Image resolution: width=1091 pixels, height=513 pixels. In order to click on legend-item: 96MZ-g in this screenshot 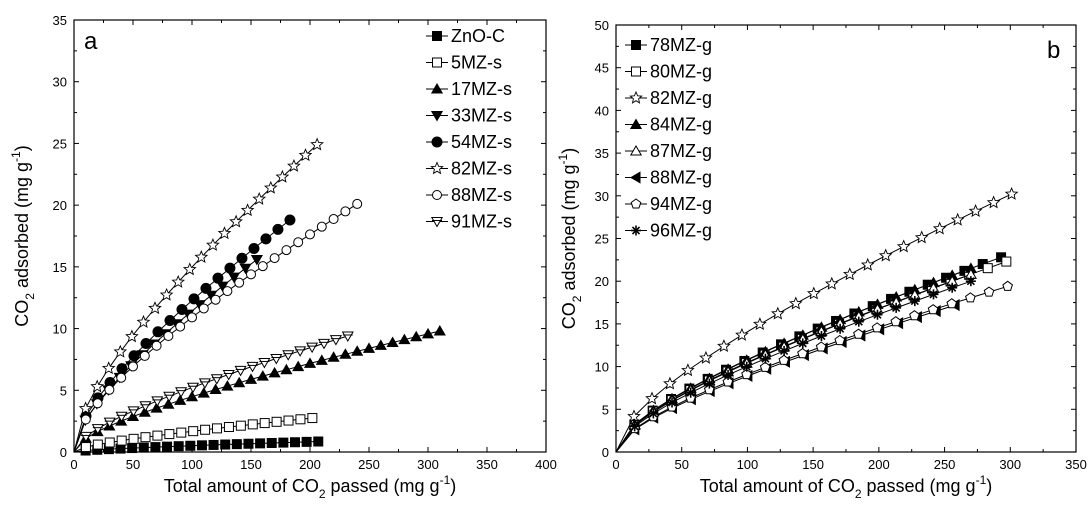, I will do `click(668, 231)`.